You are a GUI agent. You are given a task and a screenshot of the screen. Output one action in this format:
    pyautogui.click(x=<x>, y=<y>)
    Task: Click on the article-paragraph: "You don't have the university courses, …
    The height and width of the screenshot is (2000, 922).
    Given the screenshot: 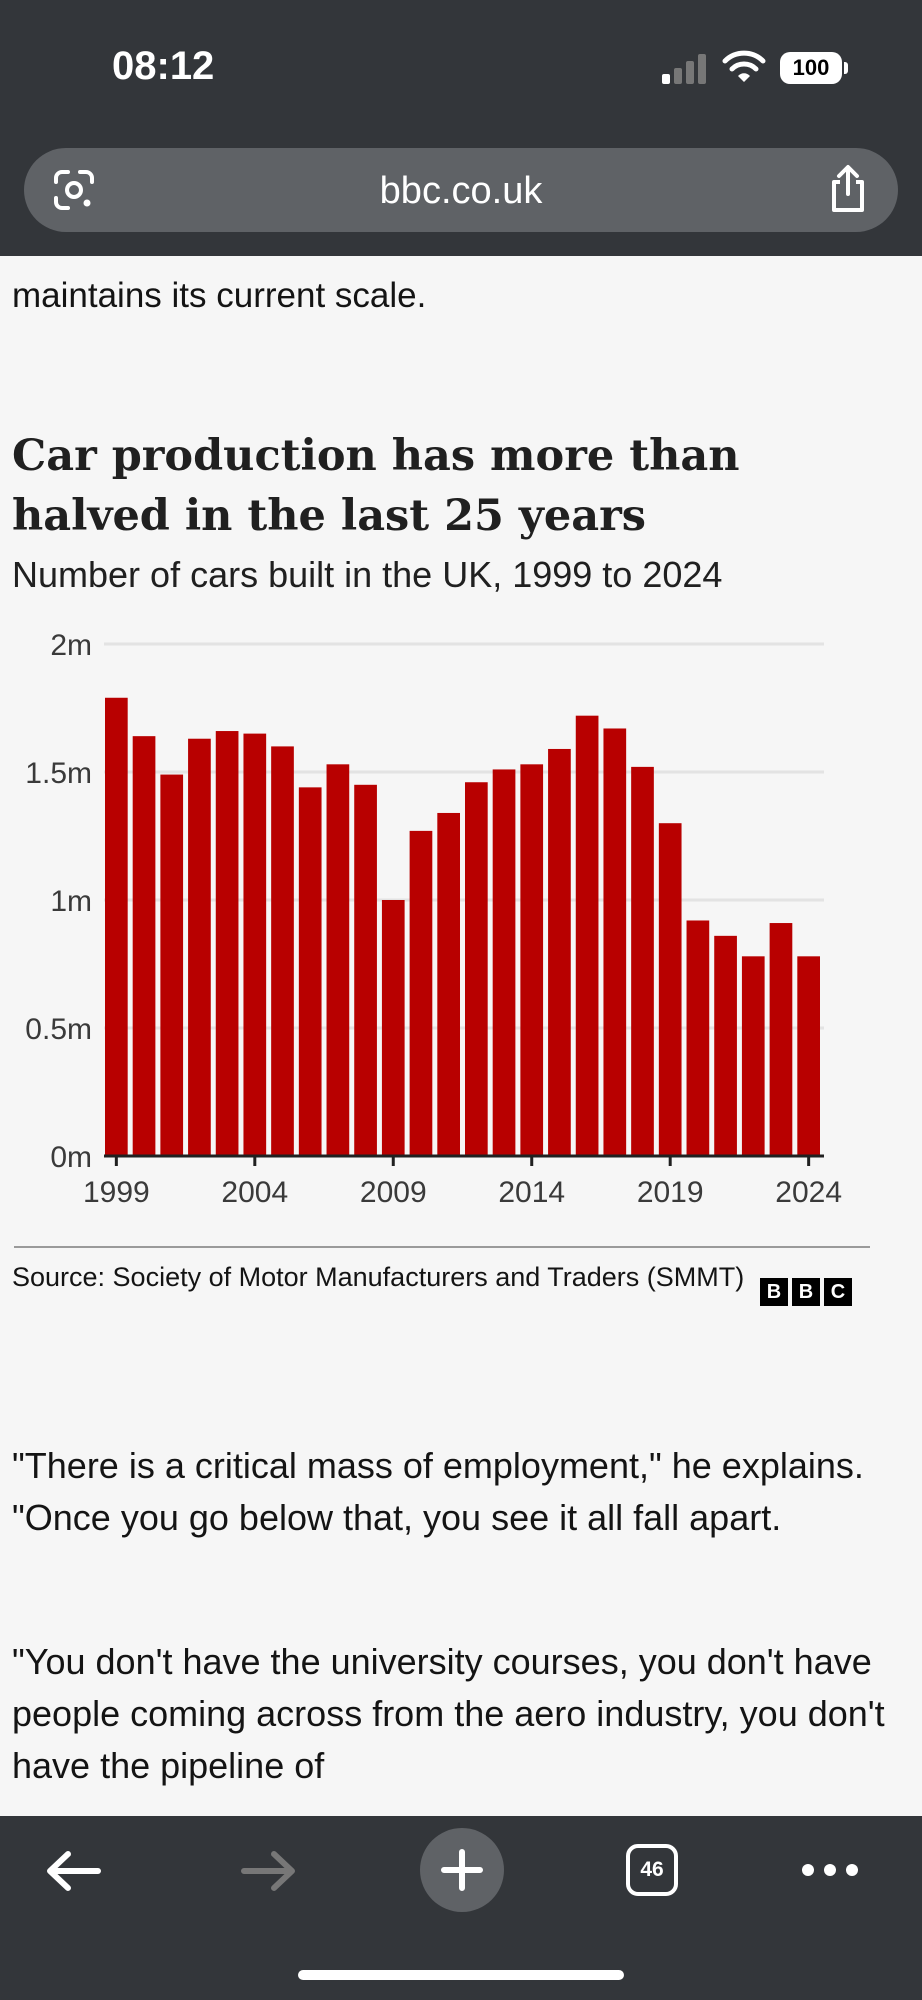 What is the action you would take?
    pyautogui.click(x=448, y=1713)
    